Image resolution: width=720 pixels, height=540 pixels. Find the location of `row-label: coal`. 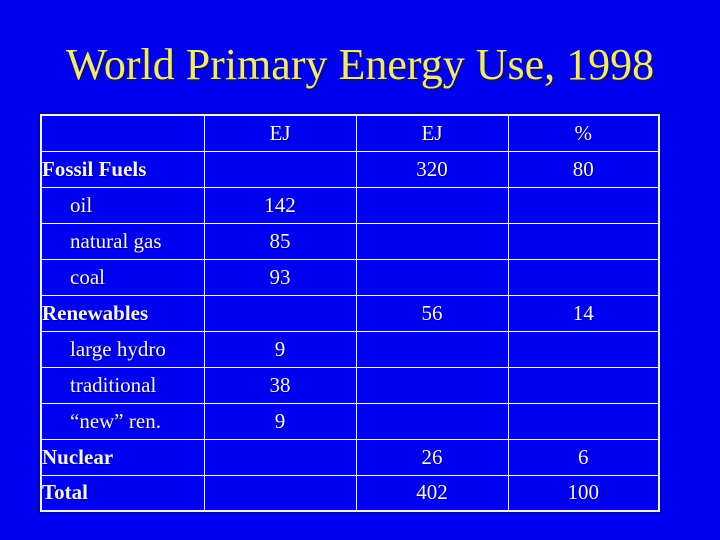

row-label: coal is located at coordinates (122, 277).